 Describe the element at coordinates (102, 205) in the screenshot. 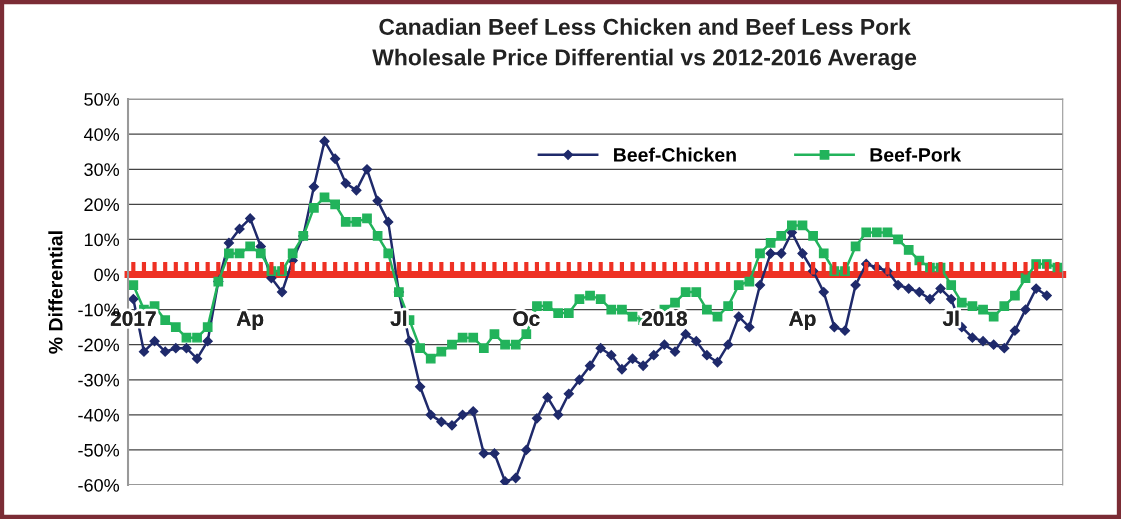

I see `y-tick-label: 20%` at that location.